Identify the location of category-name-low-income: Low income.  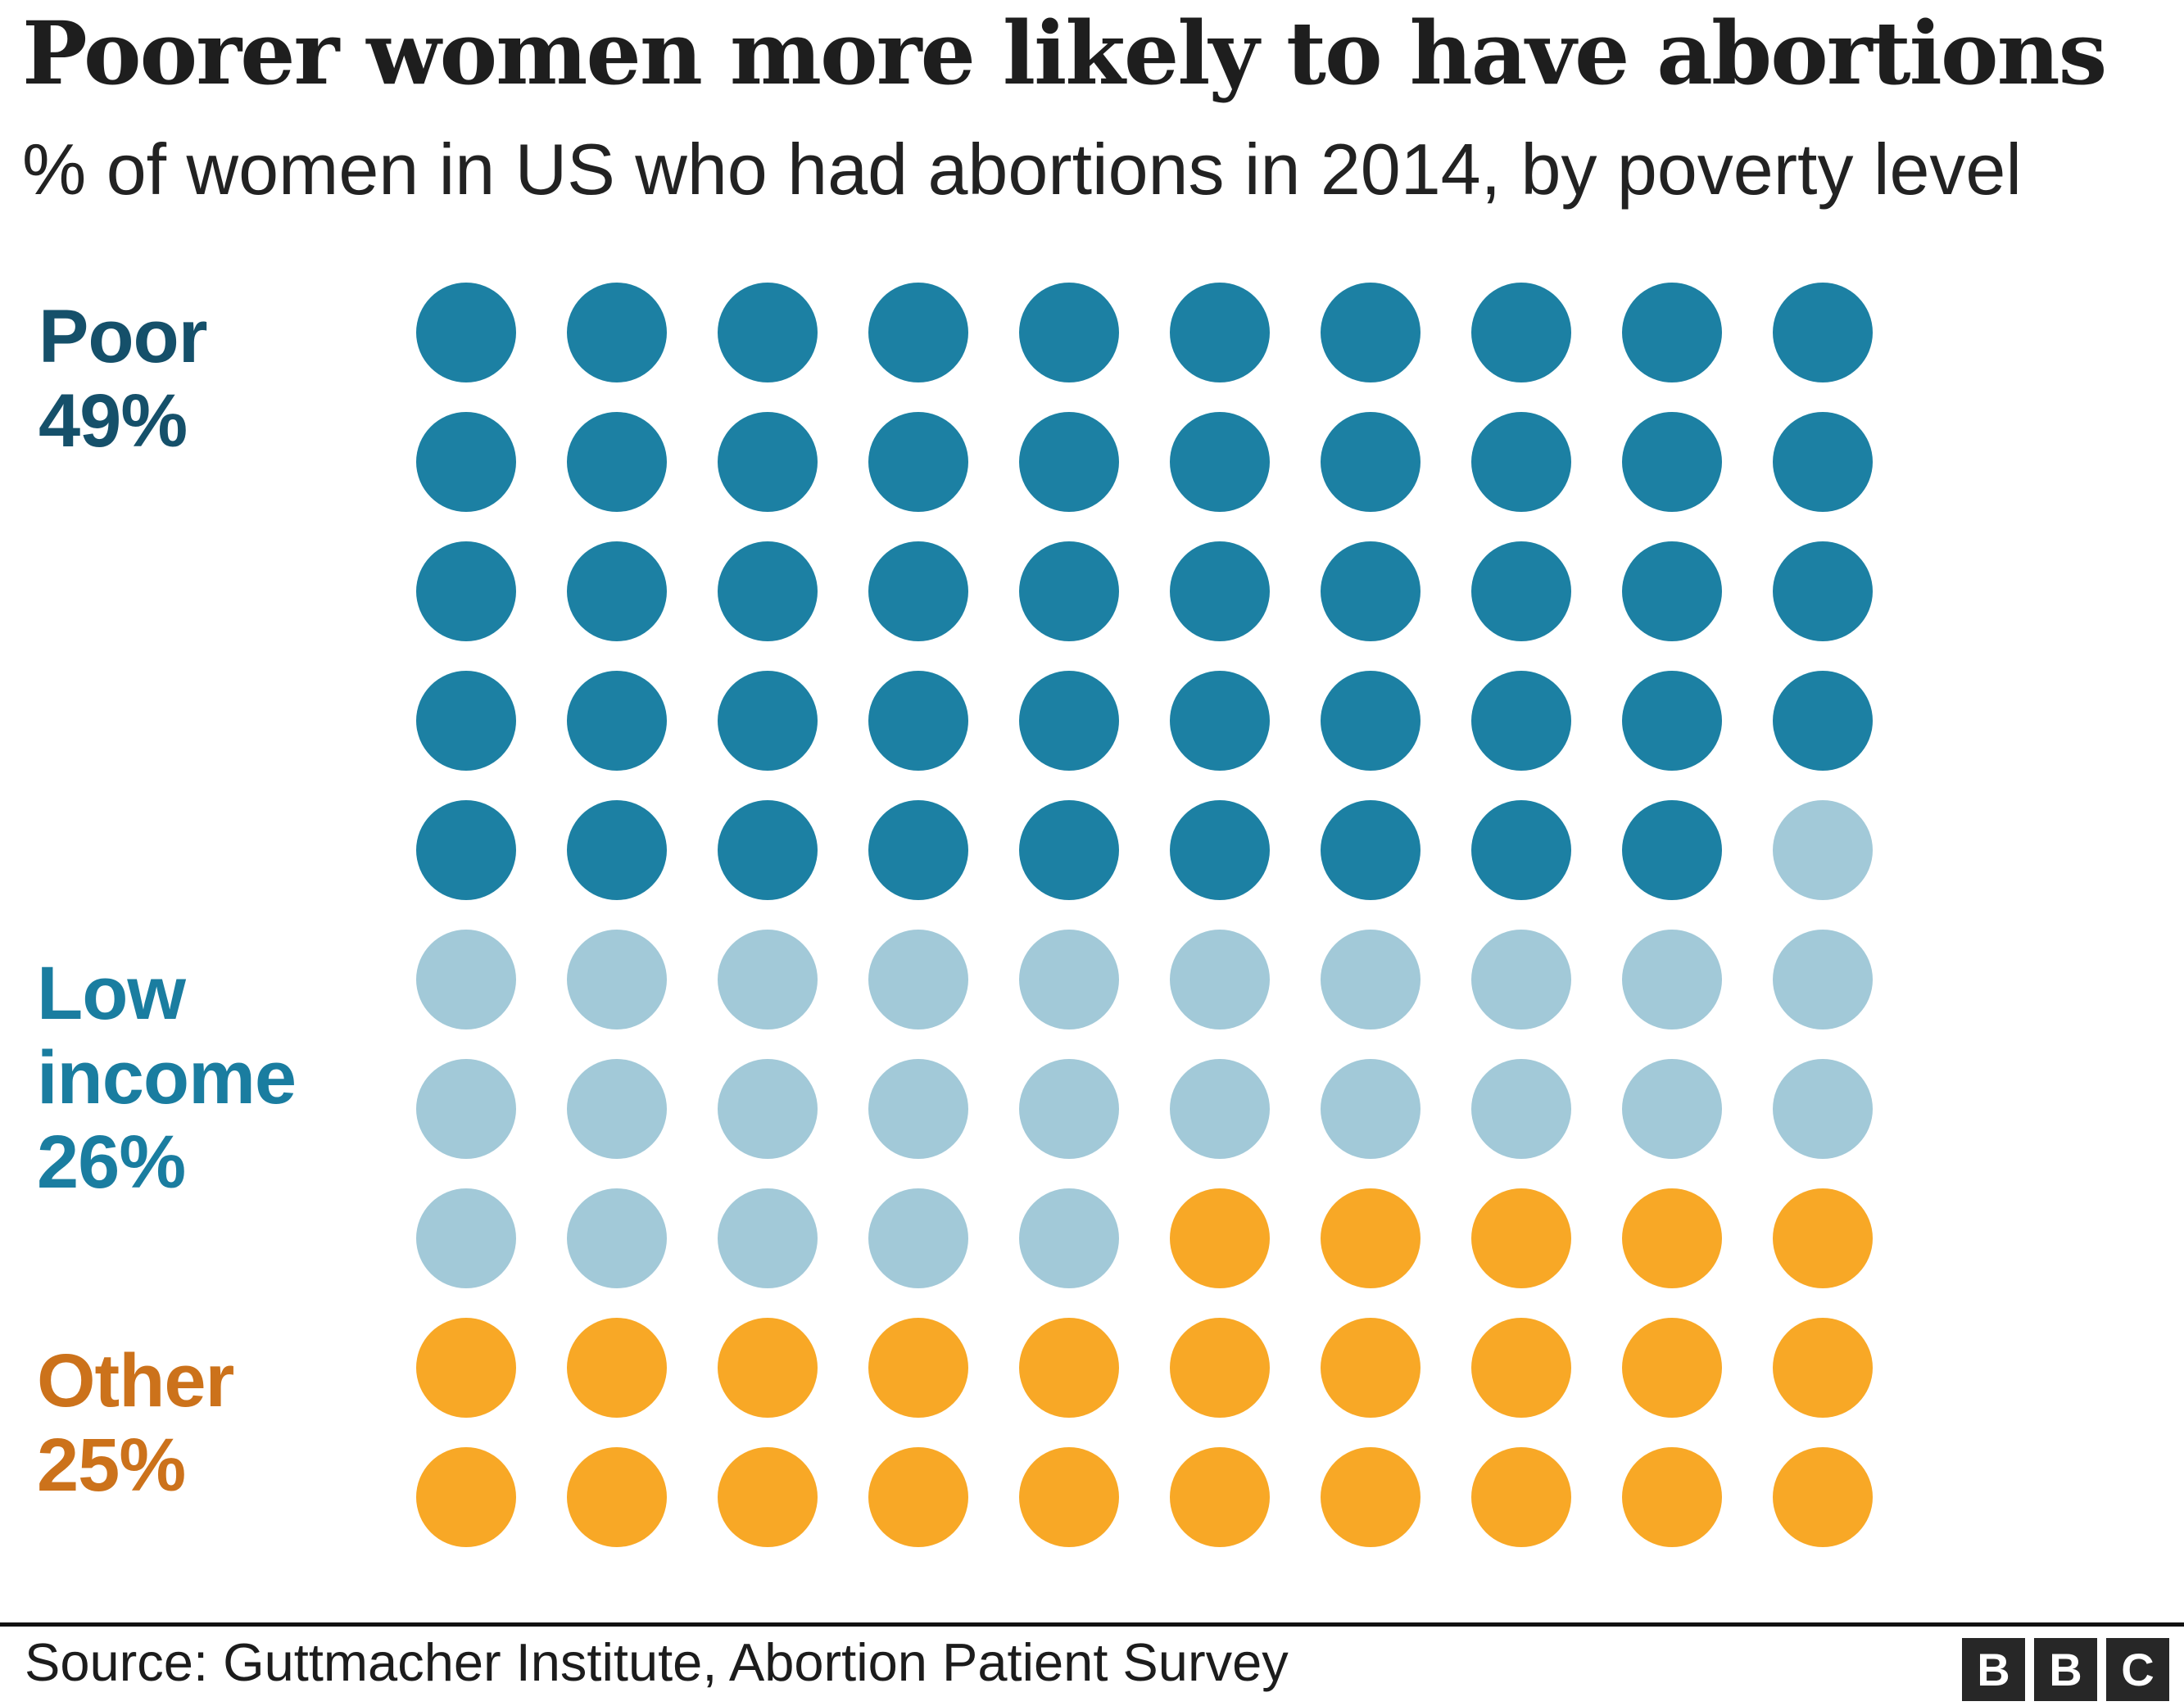
(167, 1036).